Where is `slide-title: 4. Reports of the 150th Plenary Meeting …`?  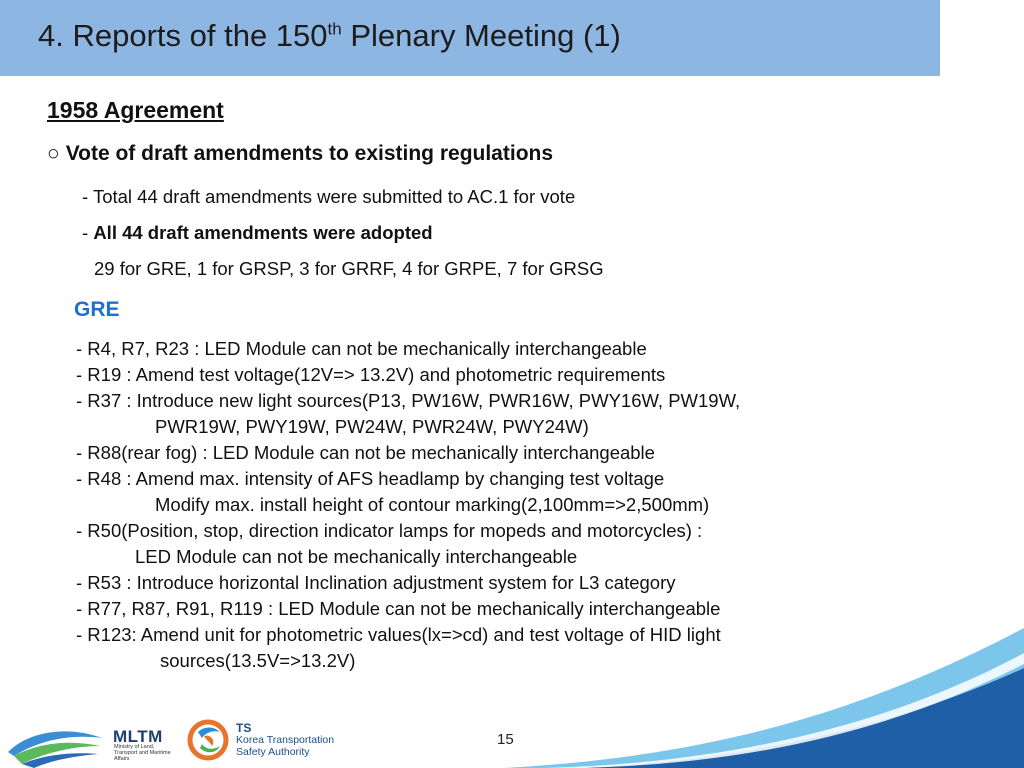 slide-title: 4. Reports of the 150th Plenary Meeting … is located at coordinates (329, 35).